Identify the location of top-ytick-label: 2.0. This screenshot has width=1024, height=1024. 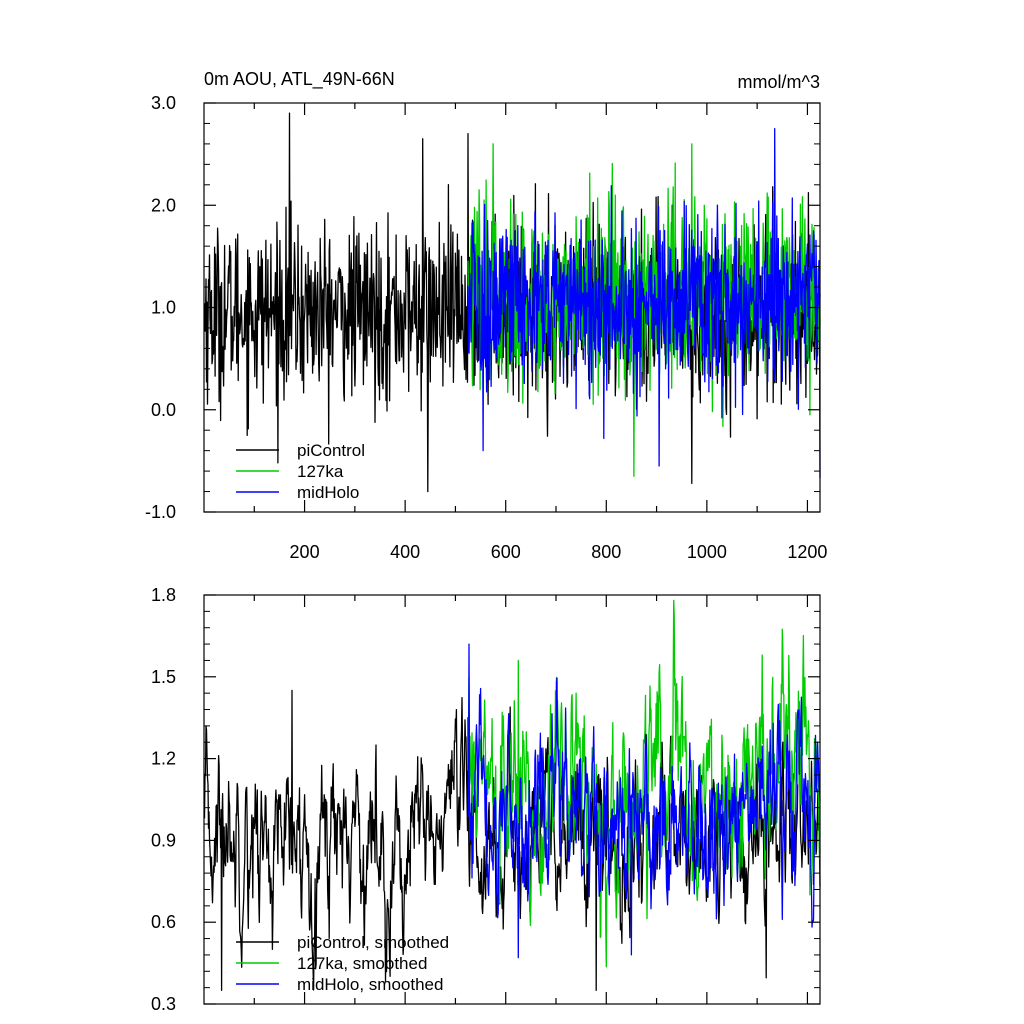
(163, 205).